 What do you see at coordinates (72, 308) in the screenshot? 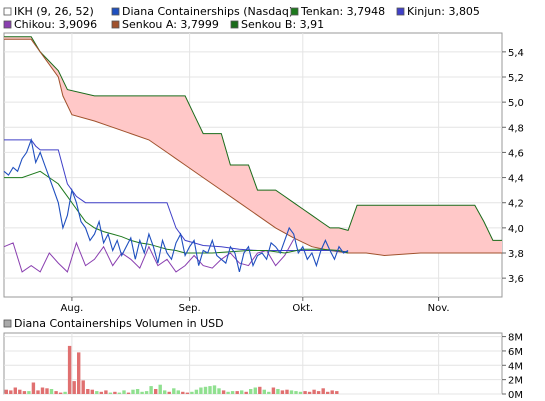
I see `price-x-tick-label-0: Aug.` at bounding box center [72, 308].